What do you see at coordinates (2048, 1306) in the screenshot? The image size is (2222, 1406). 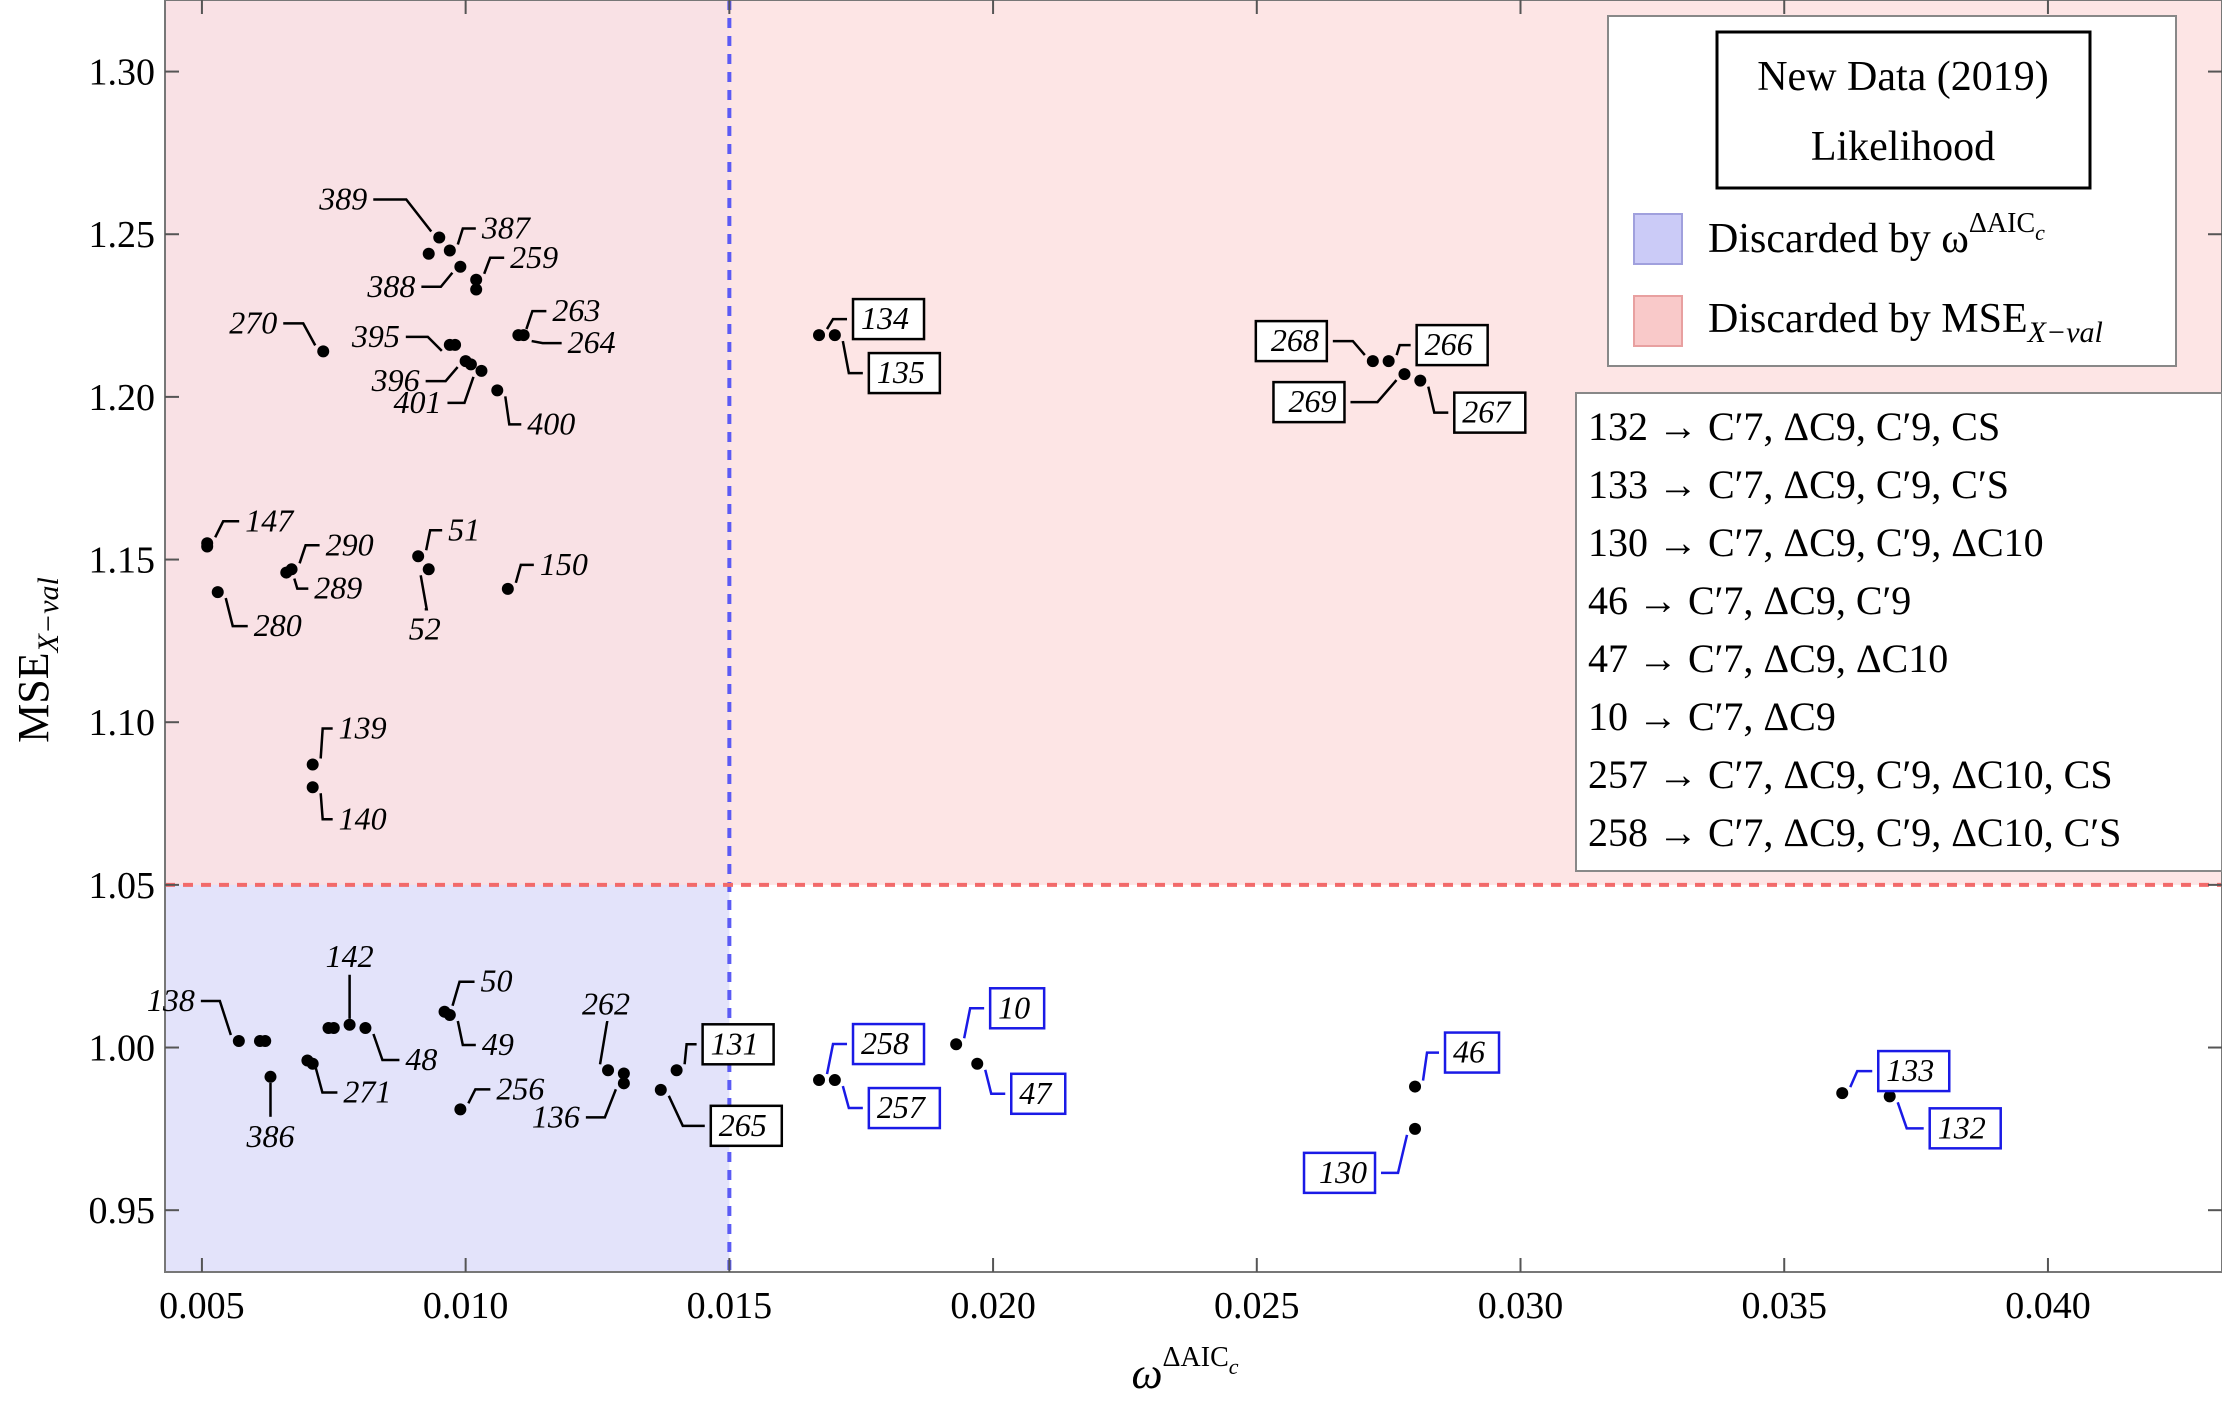 I see `x-tick-label: 0.040` at bounding box center [2048, 1306].